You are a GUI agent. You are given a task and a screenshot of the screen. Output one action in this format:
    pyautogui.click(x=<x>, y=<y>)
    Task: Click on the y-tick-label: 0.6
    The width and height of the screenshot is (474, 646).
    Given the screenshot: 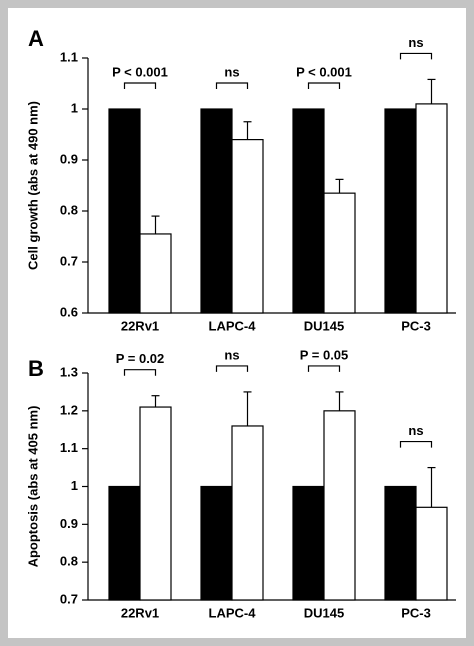 What is the action you would take?
    pyautogui.click(x=69, y=311)
    